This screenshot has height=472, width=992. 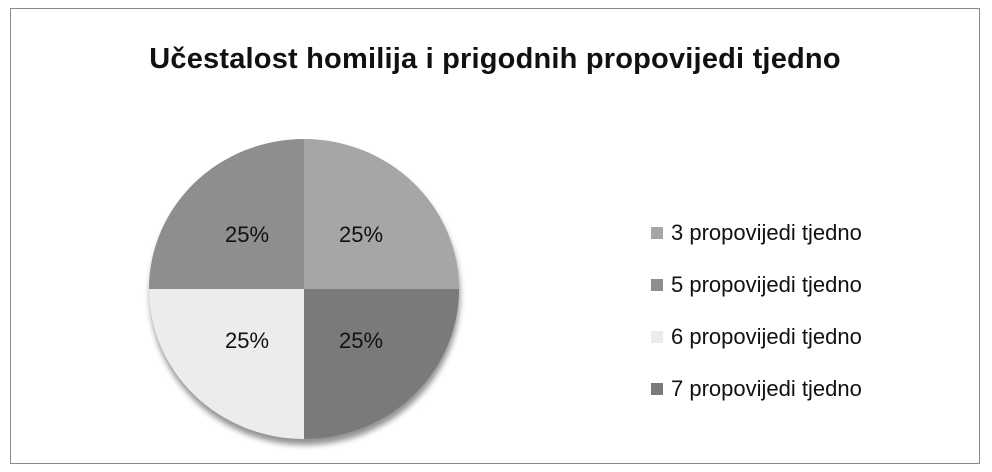 I want to click on legend-item: 7 propovijedi tjedno, so click(x=756, y=389).